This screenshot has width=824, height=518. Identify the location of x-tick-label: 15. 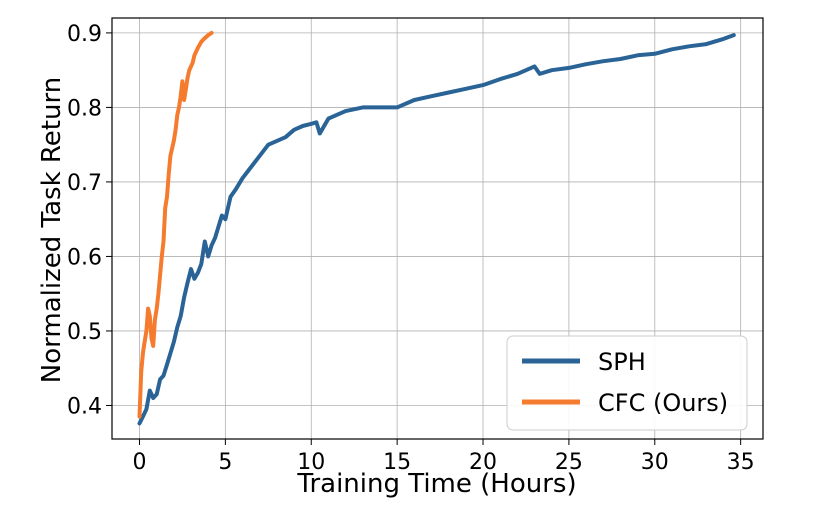
(397, 462).